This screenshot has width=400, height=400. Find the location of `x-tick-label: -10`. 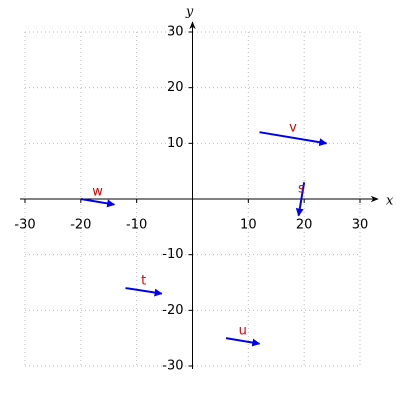

x-tick-label: -10 is located at coordinates (136, 225).